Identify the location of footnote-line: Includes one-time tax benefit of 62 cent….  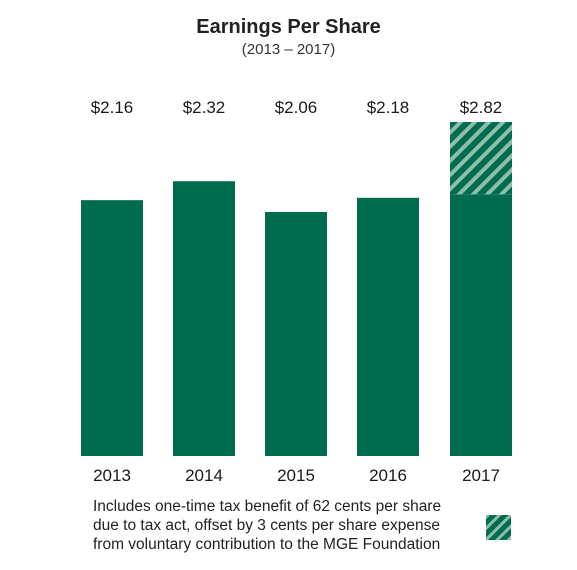
(267, 506).